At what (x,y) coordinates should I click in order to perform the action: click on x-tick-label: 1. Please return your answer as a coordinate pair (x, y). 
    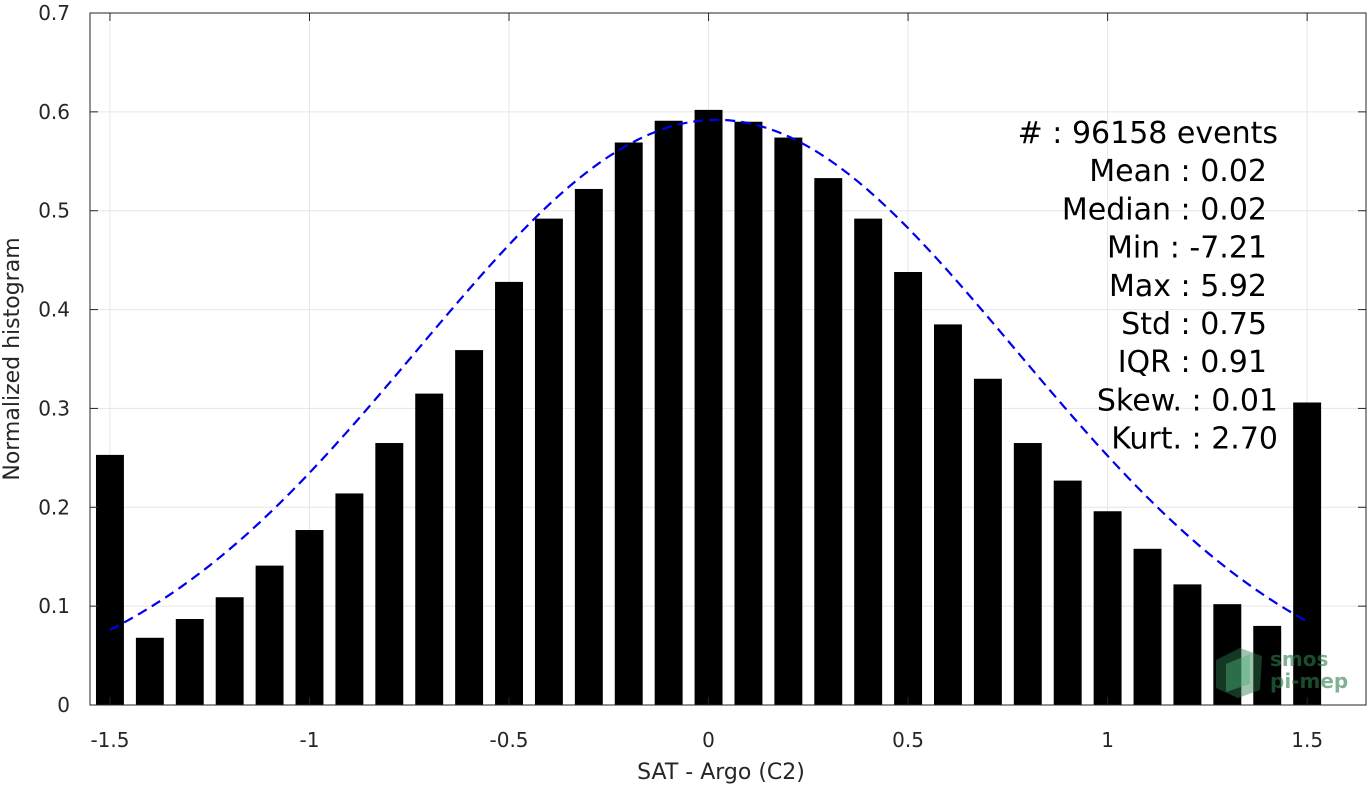
    Looking at the image, I should click on (1107, 740).